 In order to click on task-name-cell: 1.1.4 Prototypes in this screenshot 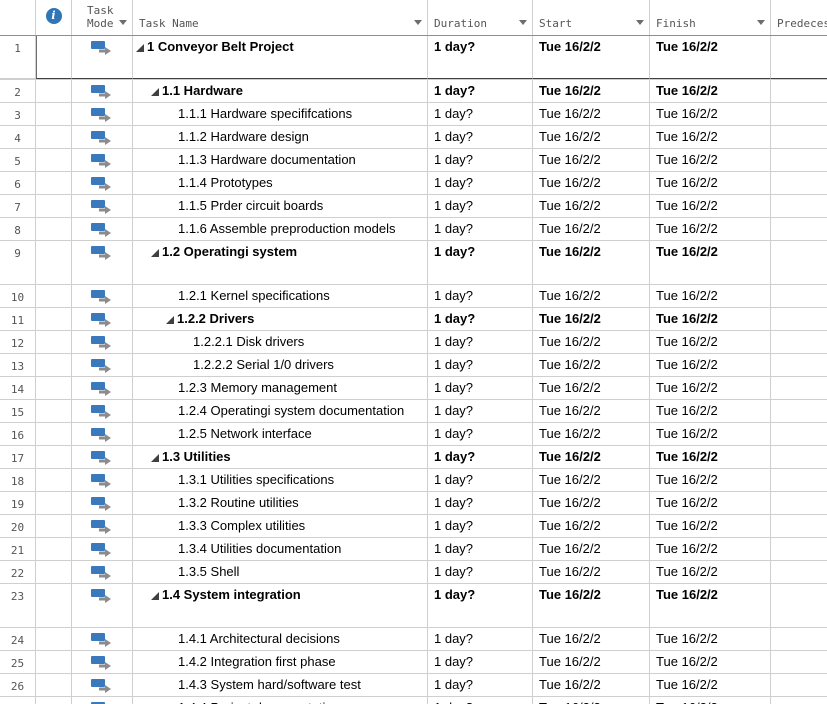, I will do `click(280, 183)`.